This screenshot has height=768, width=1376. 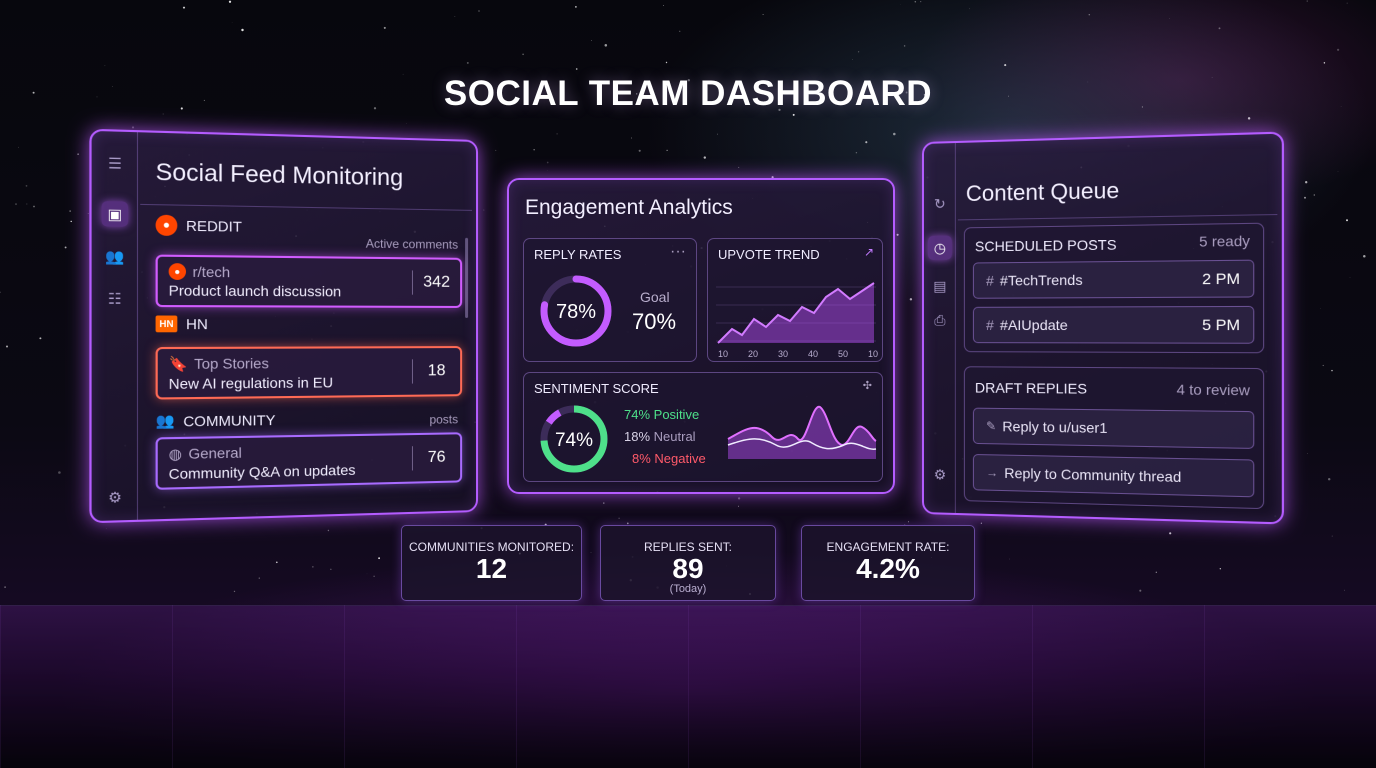 What do you see at coordinates (1221, 278) in the screenshot?
I see `post-time: 2 PM` at bounding box center [1221, 278].